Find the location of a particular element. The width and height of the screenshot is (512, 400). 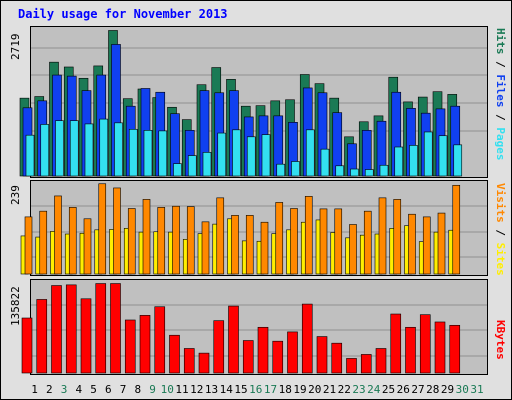

day-label-25: 25 is located at coordinates (388, 389).